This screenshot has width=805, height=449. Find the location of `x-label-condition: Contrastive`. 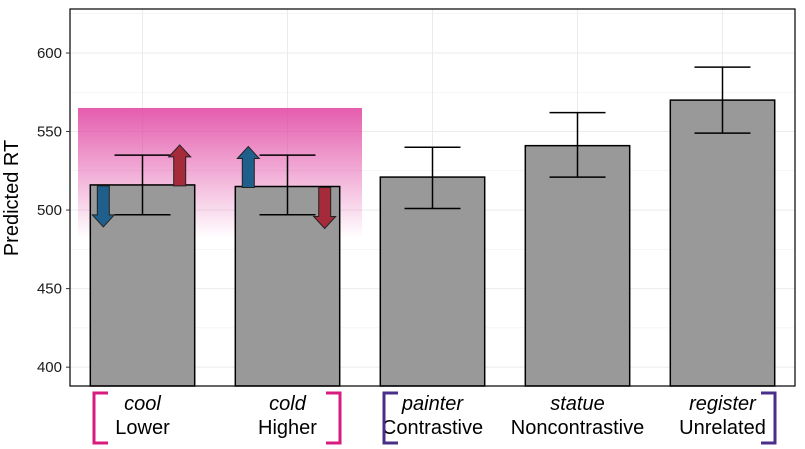

x-label-condition: Contrastive is located at coordinates (432, 428).